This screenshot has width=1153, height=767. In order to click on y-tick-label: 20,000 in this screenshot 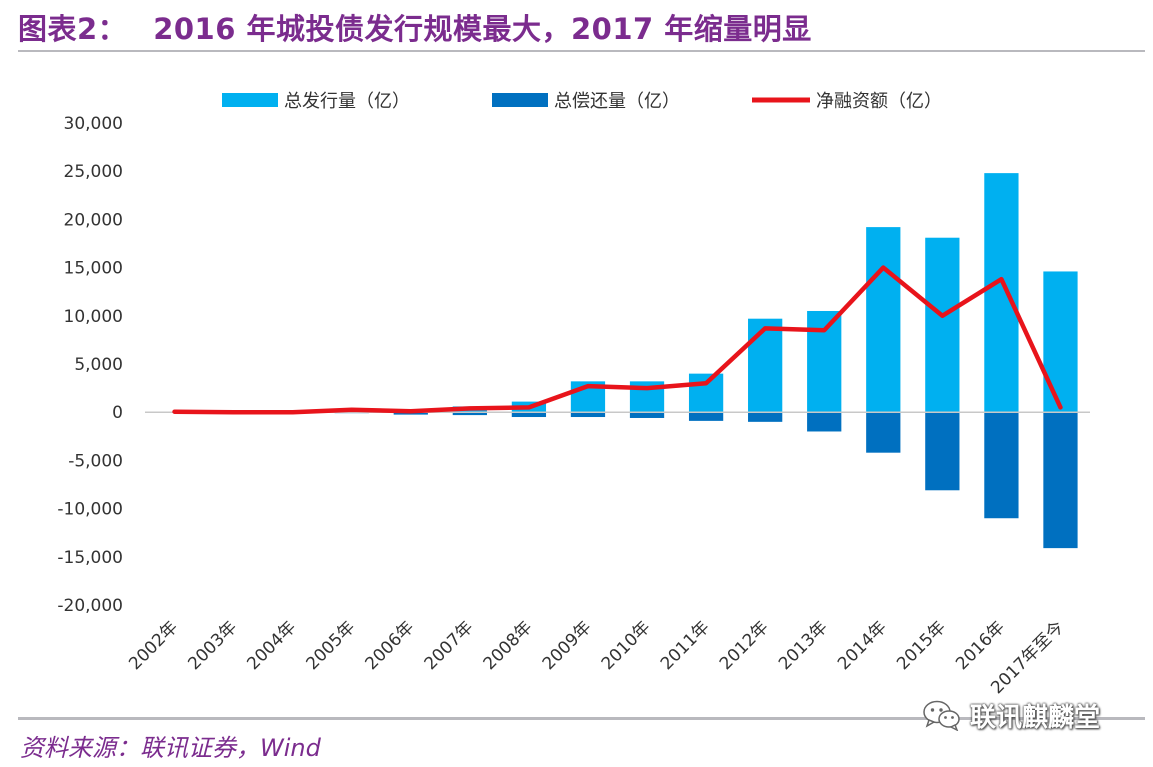, I will do `click(93, 220)`.